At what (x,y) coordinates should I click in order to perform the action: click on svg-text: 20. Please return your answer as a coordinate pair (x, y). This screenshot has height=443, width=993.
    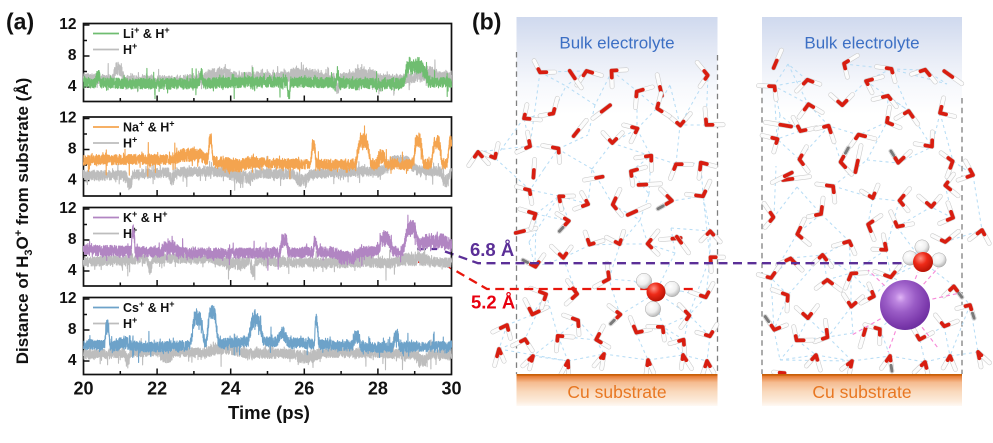
    Looking at the image, I should click on (83, 389).